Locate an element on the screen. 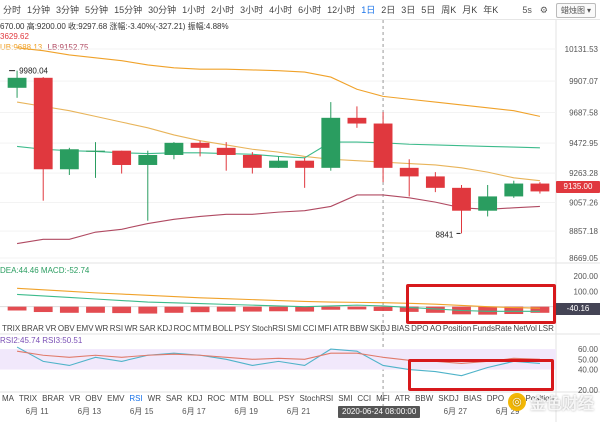  timeframe-2: 3分钟 is located at coordinates (68, 9).